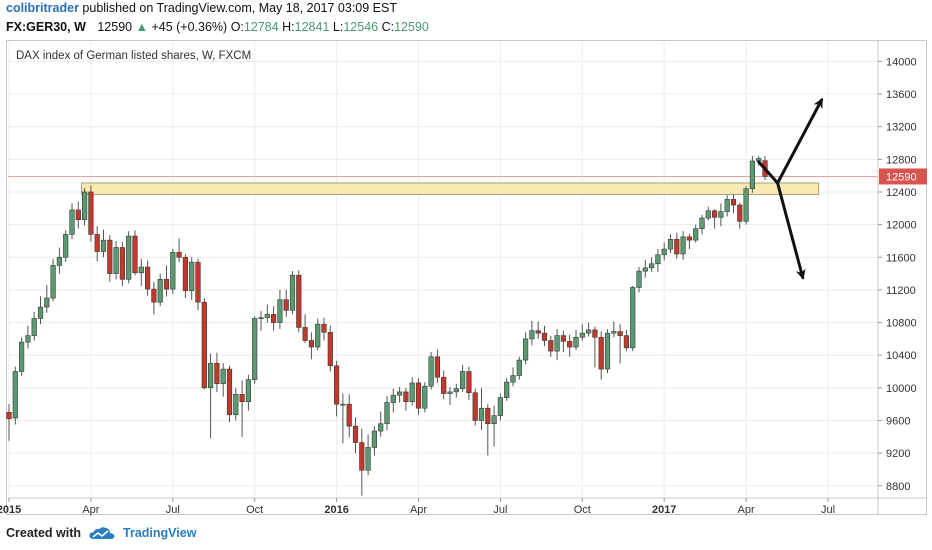  I want to click on up-triangle-icon: ▲, so click(141, 27).